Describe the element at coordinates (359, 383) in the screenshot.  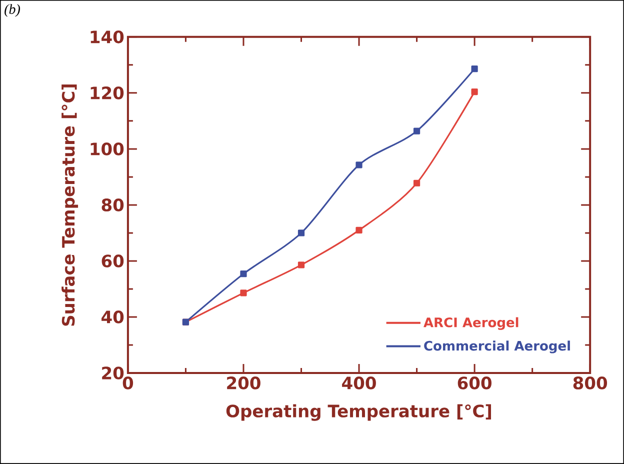
I see `x-tick-label: 400` at that location.